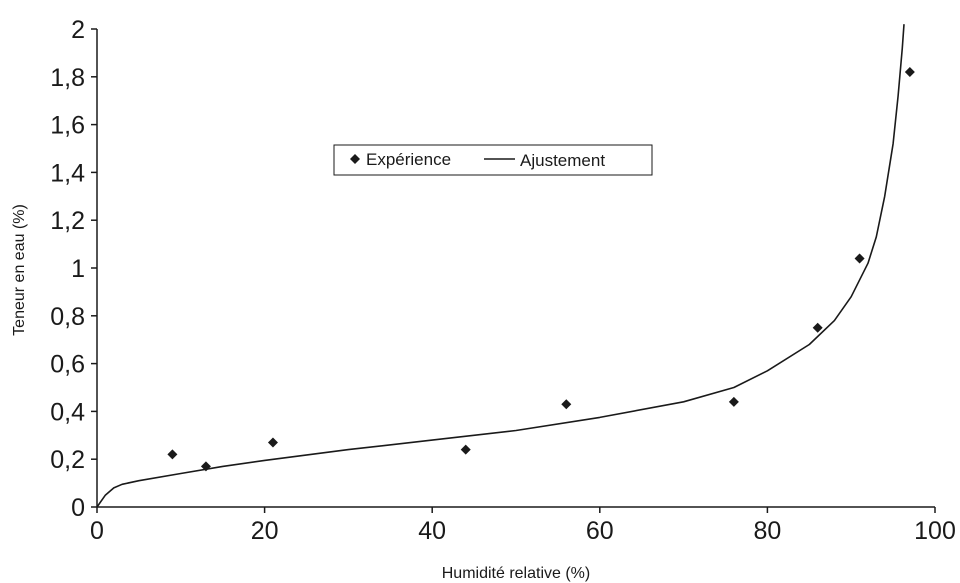  Describe the element at coordinates (67, 221) in the screenshot. I see `y-tick-label: 1,2` at that location.